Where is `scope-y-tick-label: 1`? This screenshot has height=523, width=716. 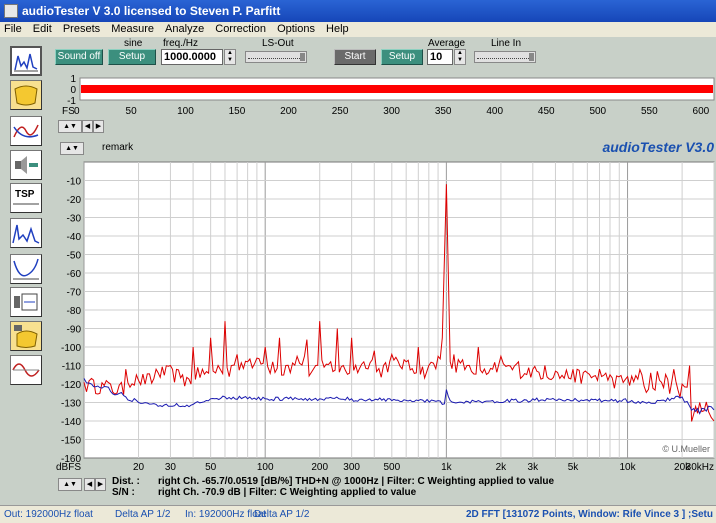
scope-y-tick-label: 1 is located at coordinates (73, 79).